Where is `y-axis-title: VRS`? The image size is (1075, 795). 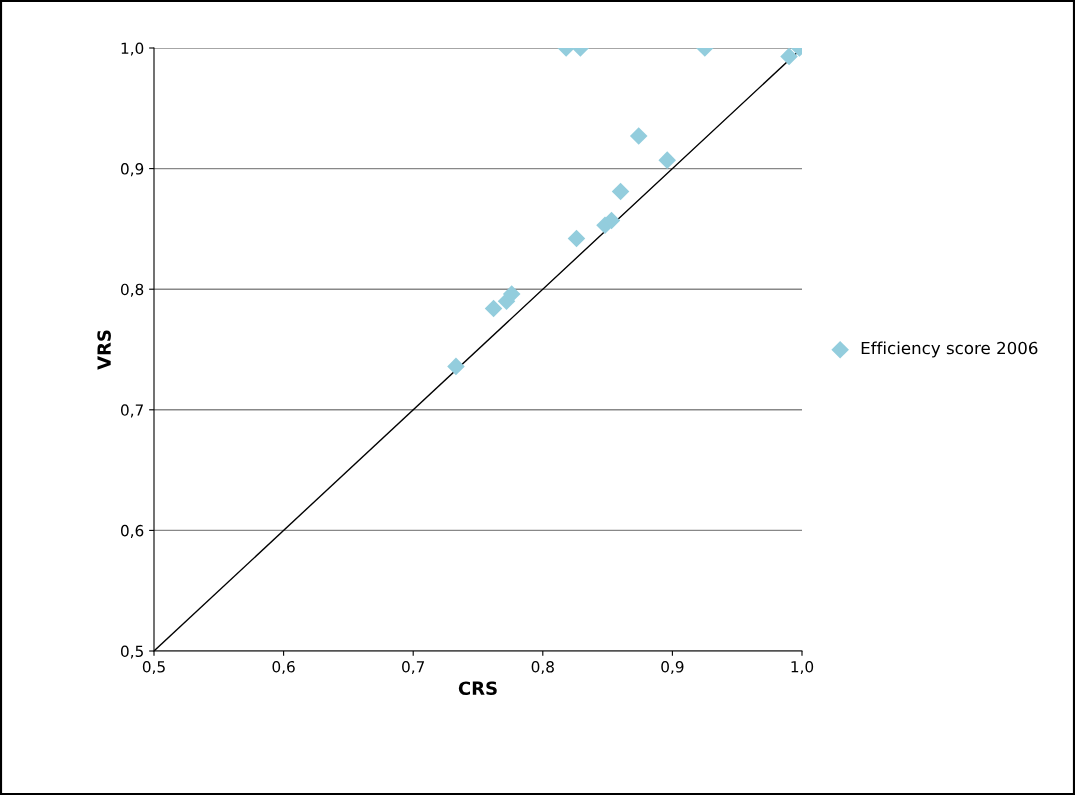 y-axis-title: VRS is located at coordinates (104, 350).